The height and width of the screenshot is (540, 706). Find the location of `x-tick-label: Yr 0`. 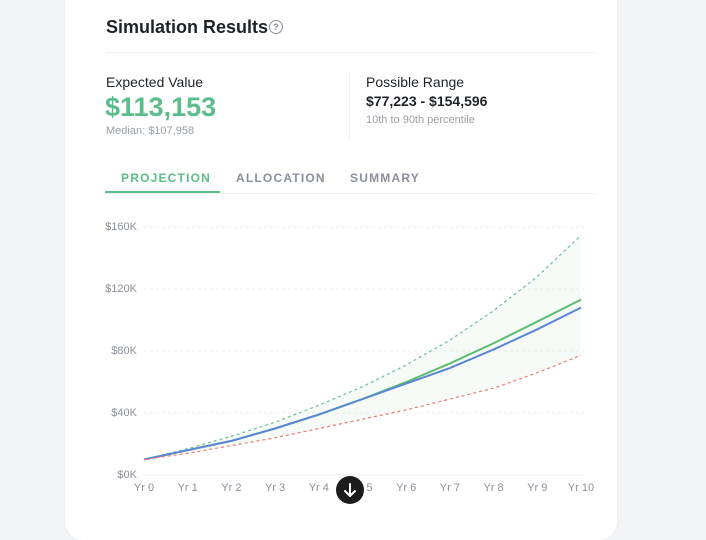

x-tick-label: Yr 0 is located at coordinates (144, 488).